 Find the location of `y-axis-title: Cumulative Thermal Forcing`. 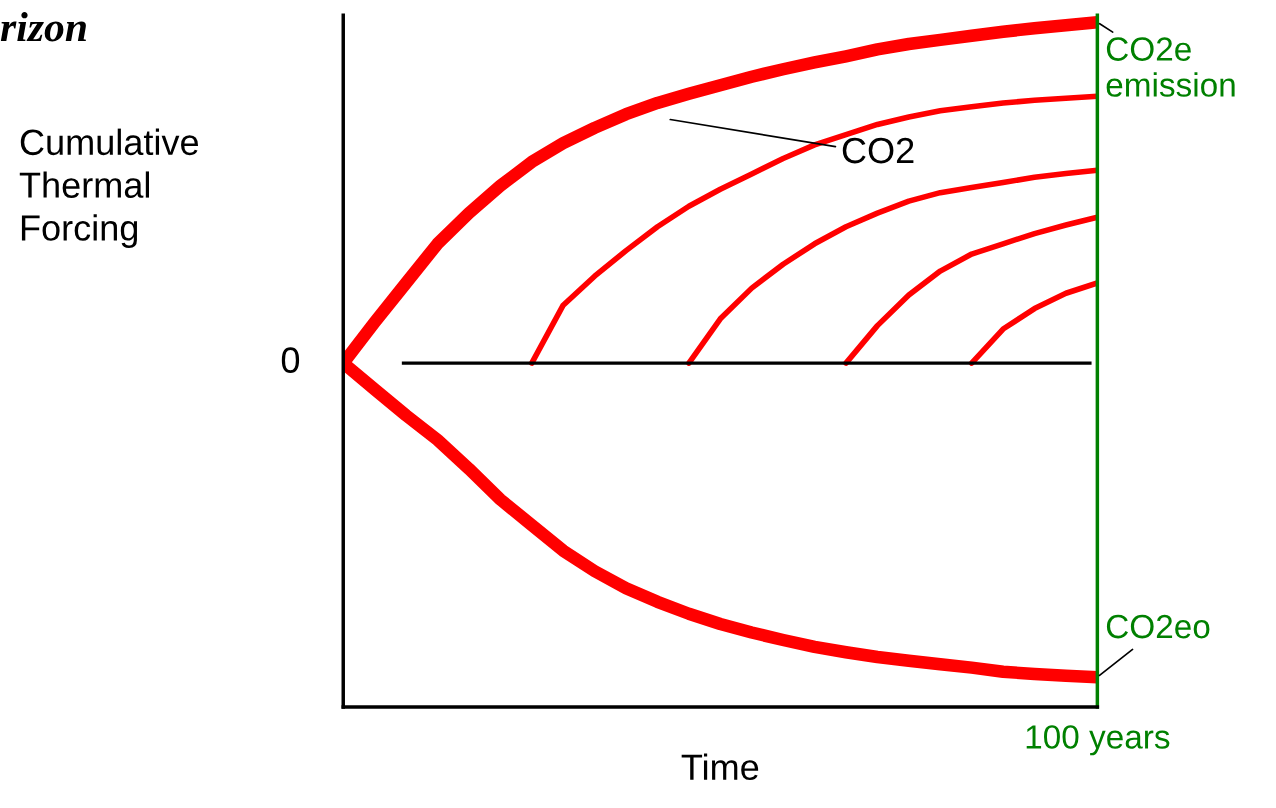

y-axis-title: Cumulative Thermal Forcing is located at coordinates (108, 188).